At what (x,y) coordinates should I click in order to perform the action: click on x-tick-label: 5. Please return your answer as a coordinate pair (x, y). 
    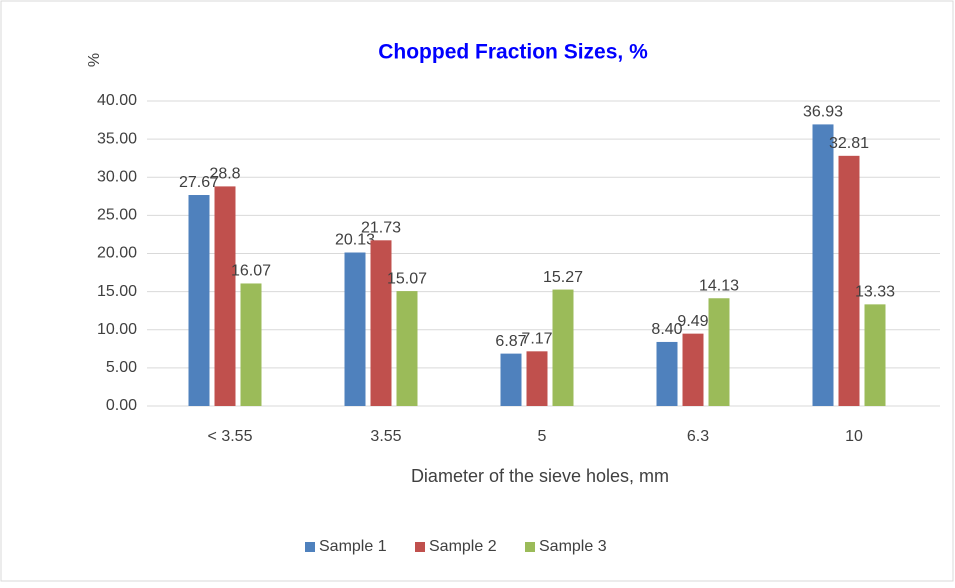
    Looking at the image, I should click on (542, 436).